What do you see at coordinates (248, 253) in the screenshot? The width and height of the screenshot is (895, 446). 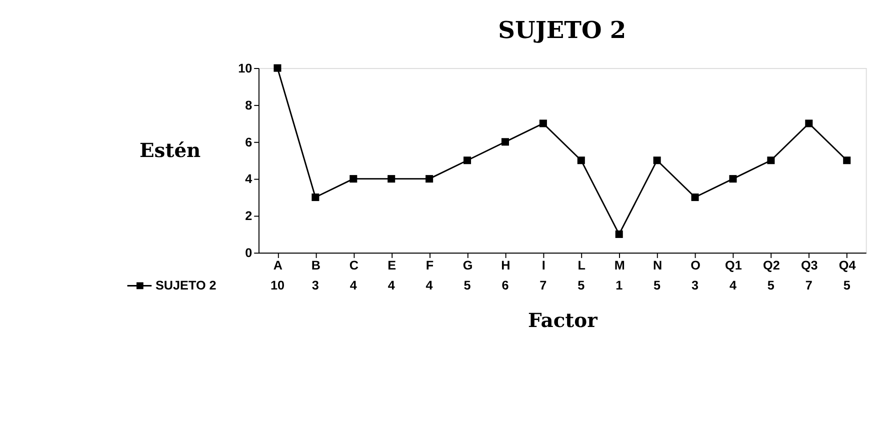 I see `y-tick-label: 0` at bounding box center [248, 253].